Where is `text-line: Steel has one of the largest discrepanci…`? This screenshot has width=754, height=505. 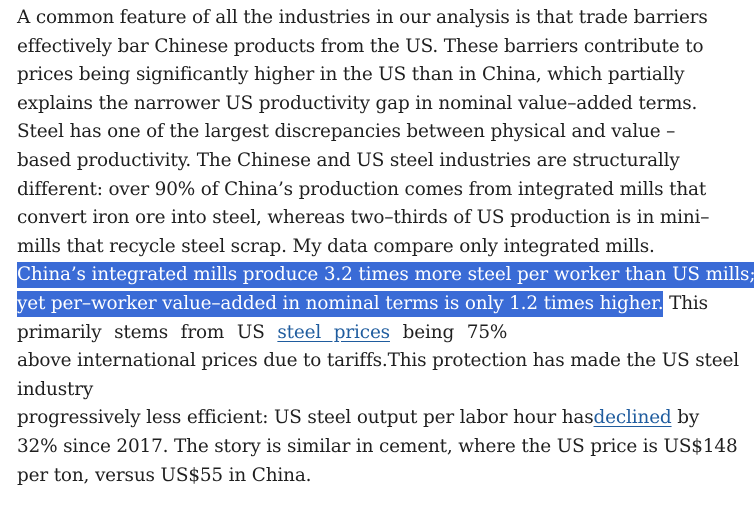
text-line: Steel has one of the largest discrepanci… is located at coordinates (346, 132).